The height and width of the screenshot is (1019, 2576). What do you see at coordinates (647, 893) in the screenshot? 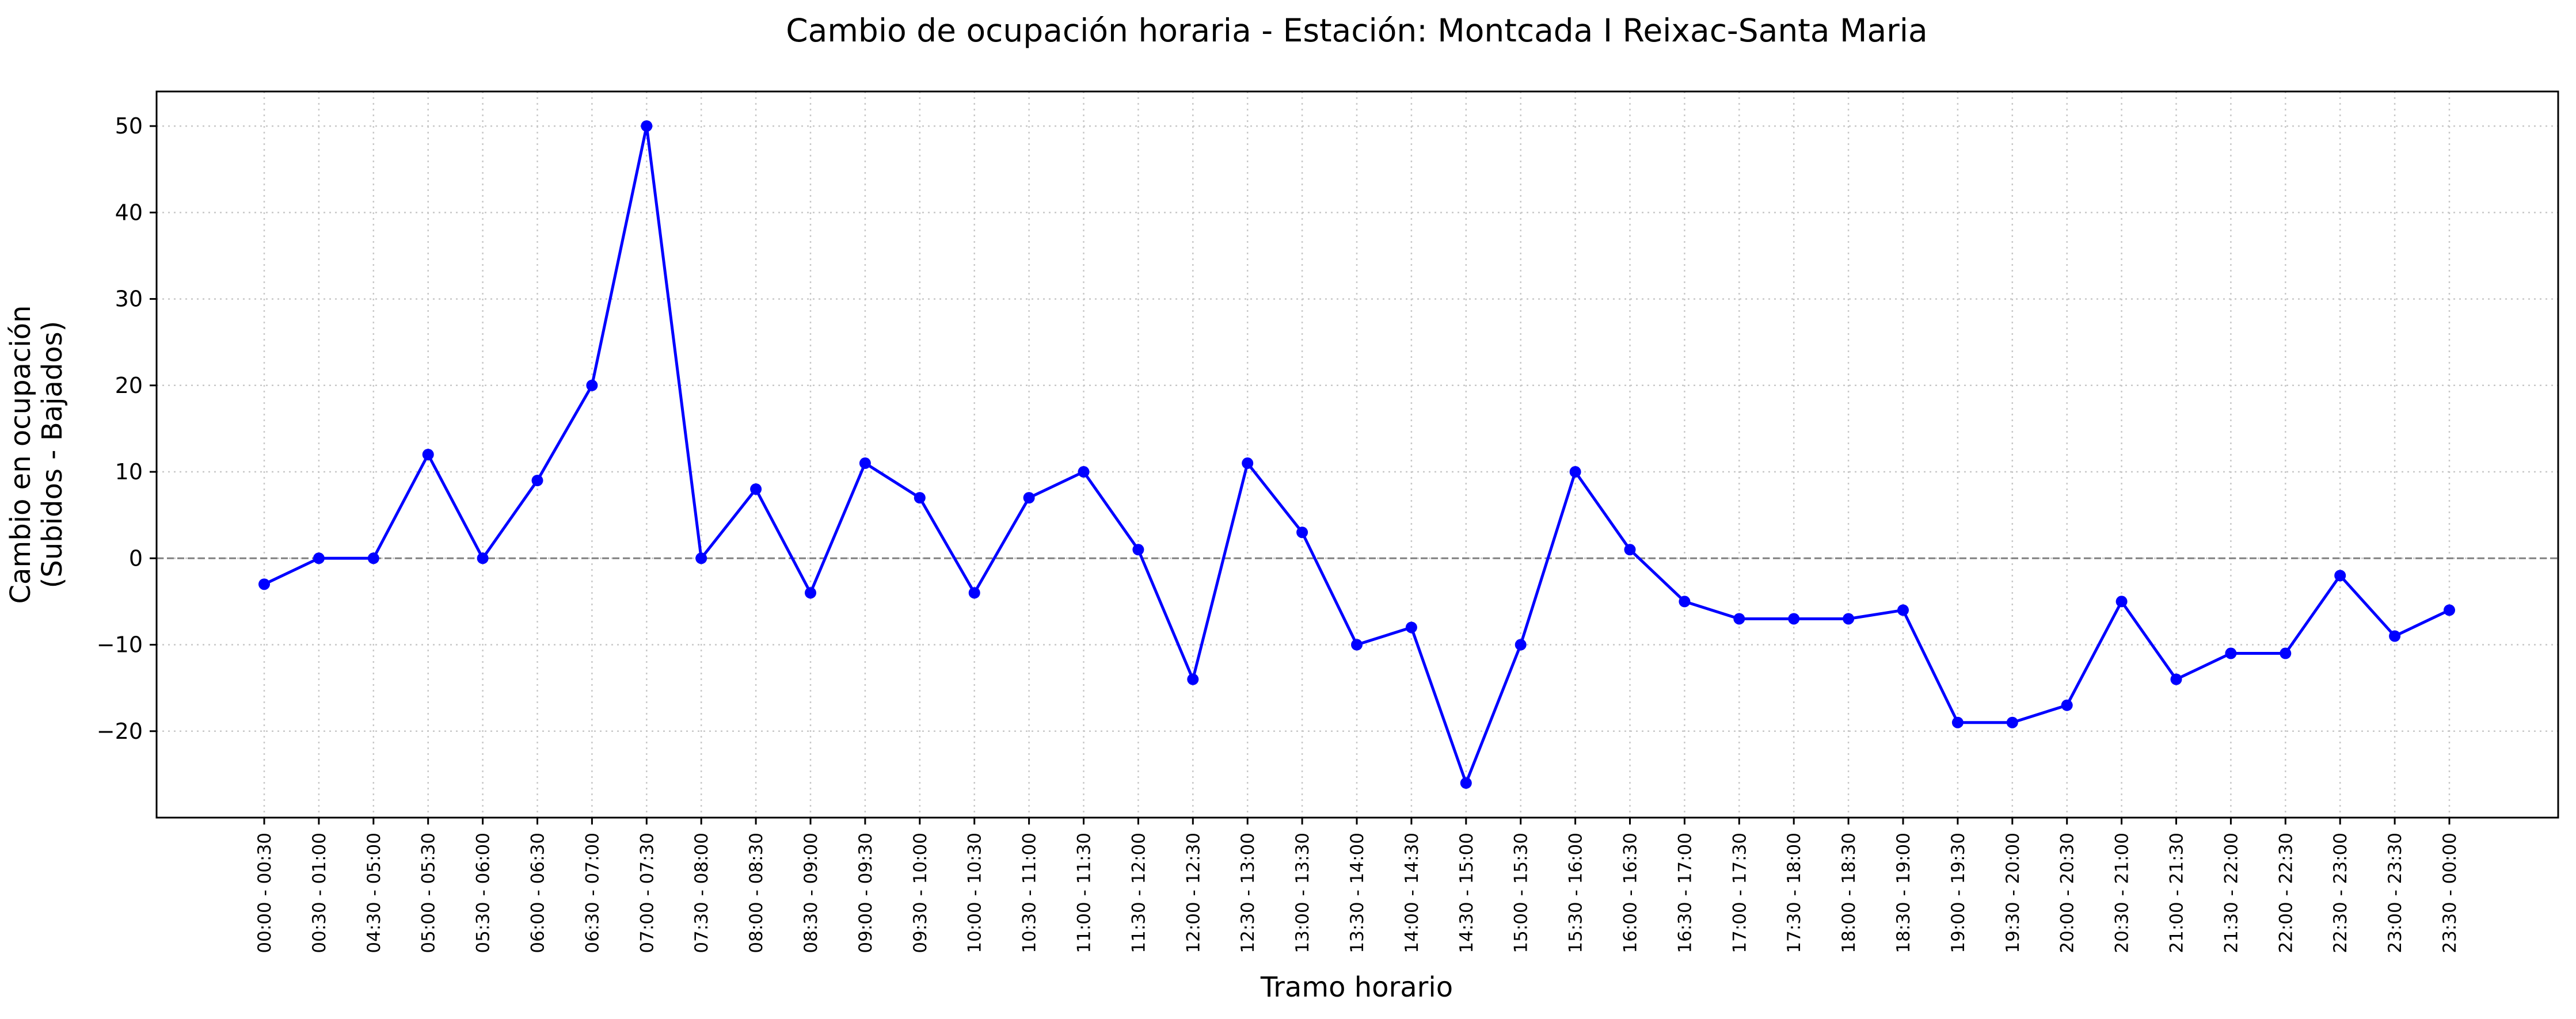
I see `x-tick-label: 07:00 - 07:30` at bounding box center [647, 893].